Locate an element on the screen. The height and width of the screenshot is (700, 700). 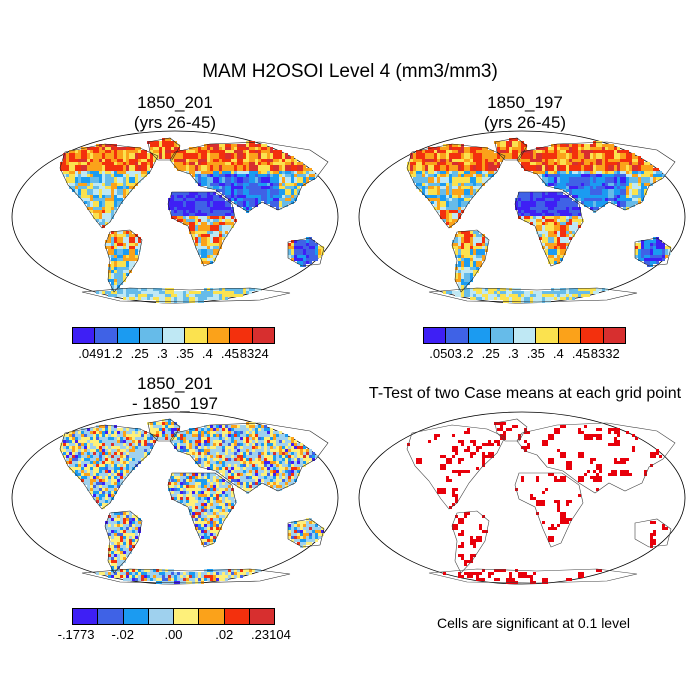
panel3-colorbar-labels: -.1773 -.02 .00 .02 .23104 is located at coordinates (350, 637).